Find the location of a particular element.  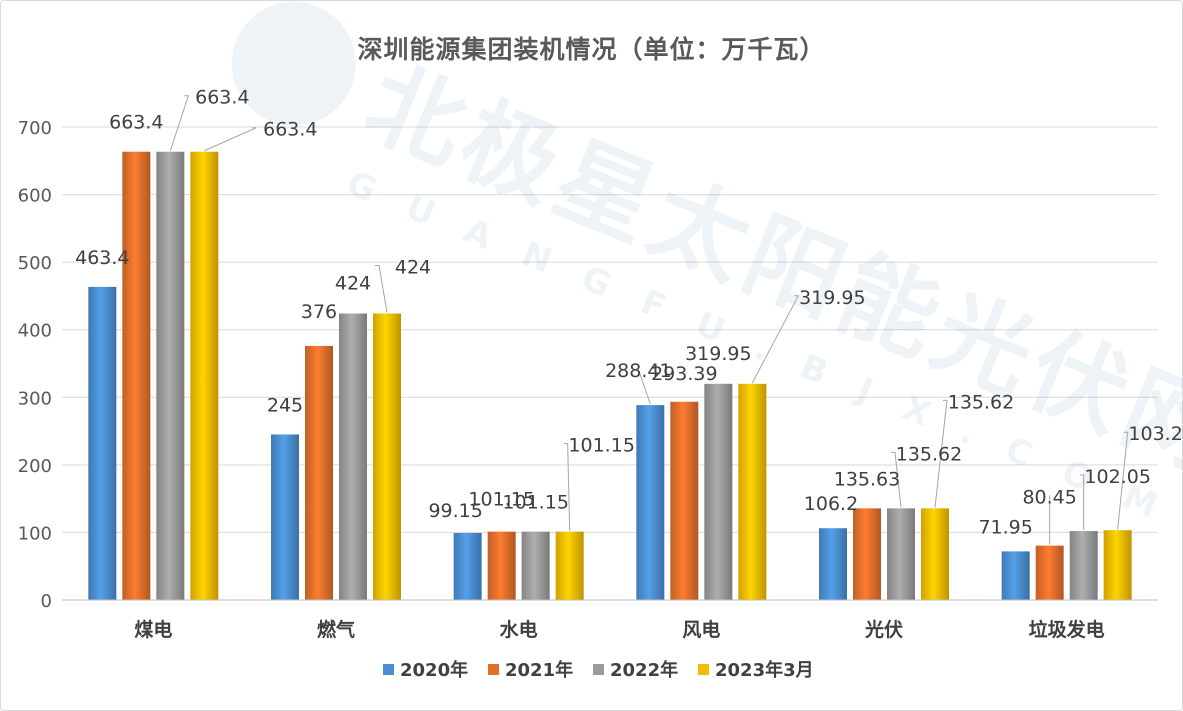

y-tick-label: 700 is located at coordinates (35, 128).